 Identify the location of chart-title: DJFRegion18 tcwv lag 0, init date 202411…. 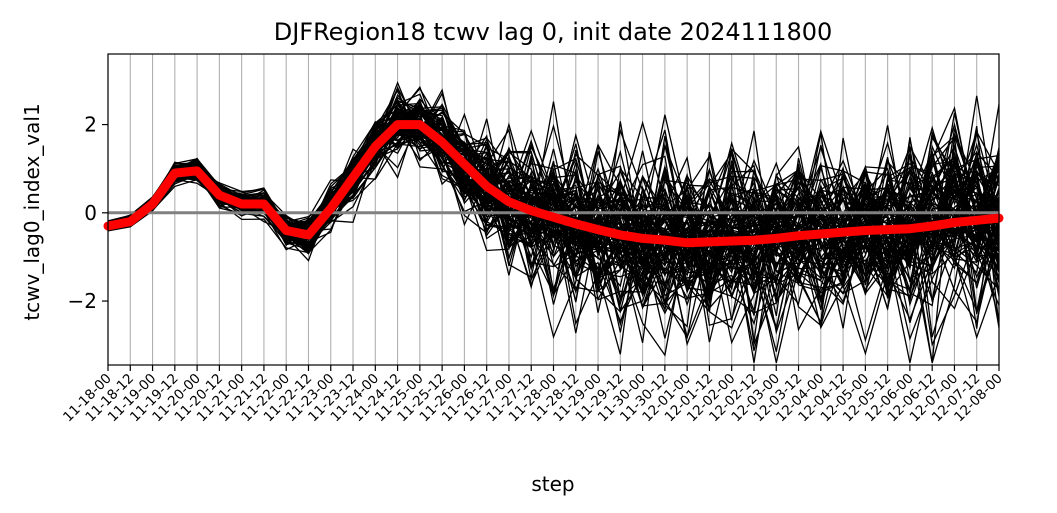
(553, 32).